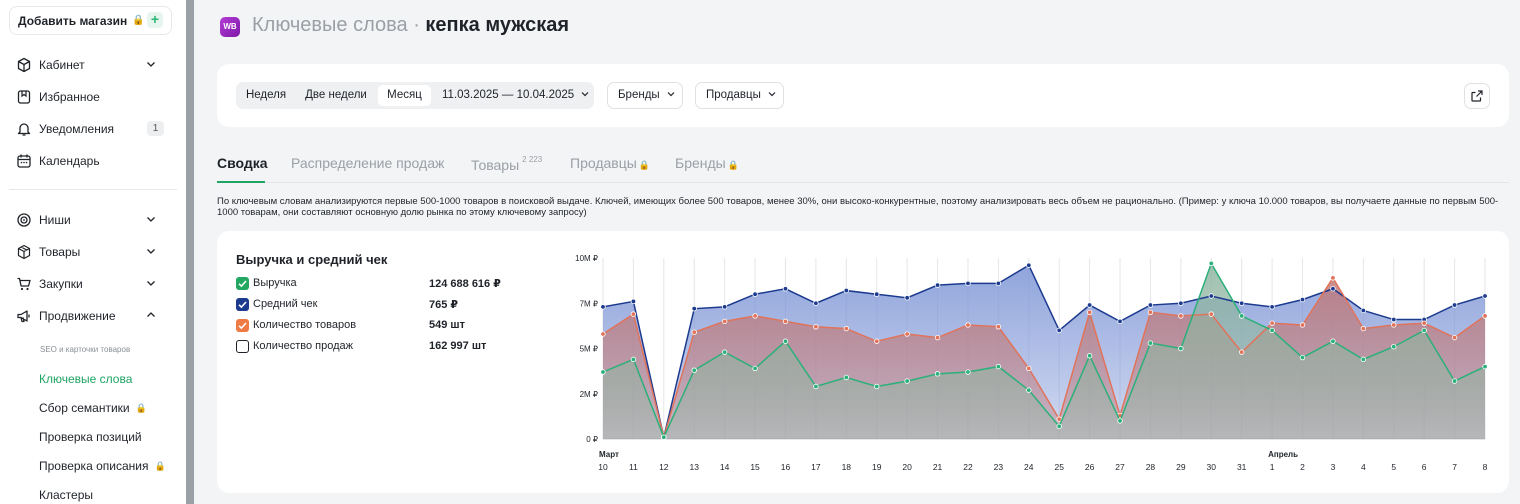 The height and width of the screenshot is (504, 1520). What do you see at coordinates (386, 305) in the screenshot?
I see `legend-item-avg-check: Средний чек 765 ₽` at bounding box center [386, 305].